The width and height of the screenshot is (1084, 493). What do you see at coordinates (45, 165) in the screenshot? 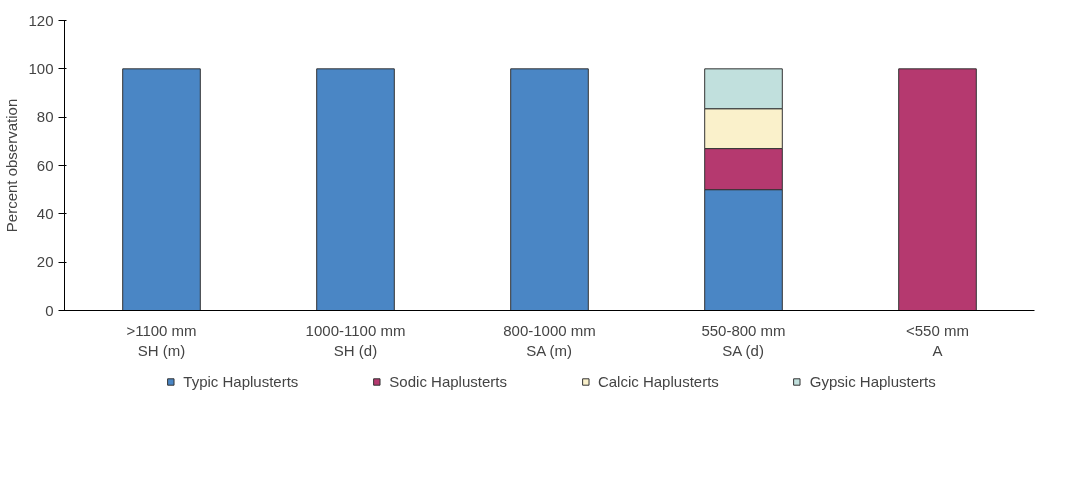
I see `y-tick-label: 60` at bounding box center [45, 165].